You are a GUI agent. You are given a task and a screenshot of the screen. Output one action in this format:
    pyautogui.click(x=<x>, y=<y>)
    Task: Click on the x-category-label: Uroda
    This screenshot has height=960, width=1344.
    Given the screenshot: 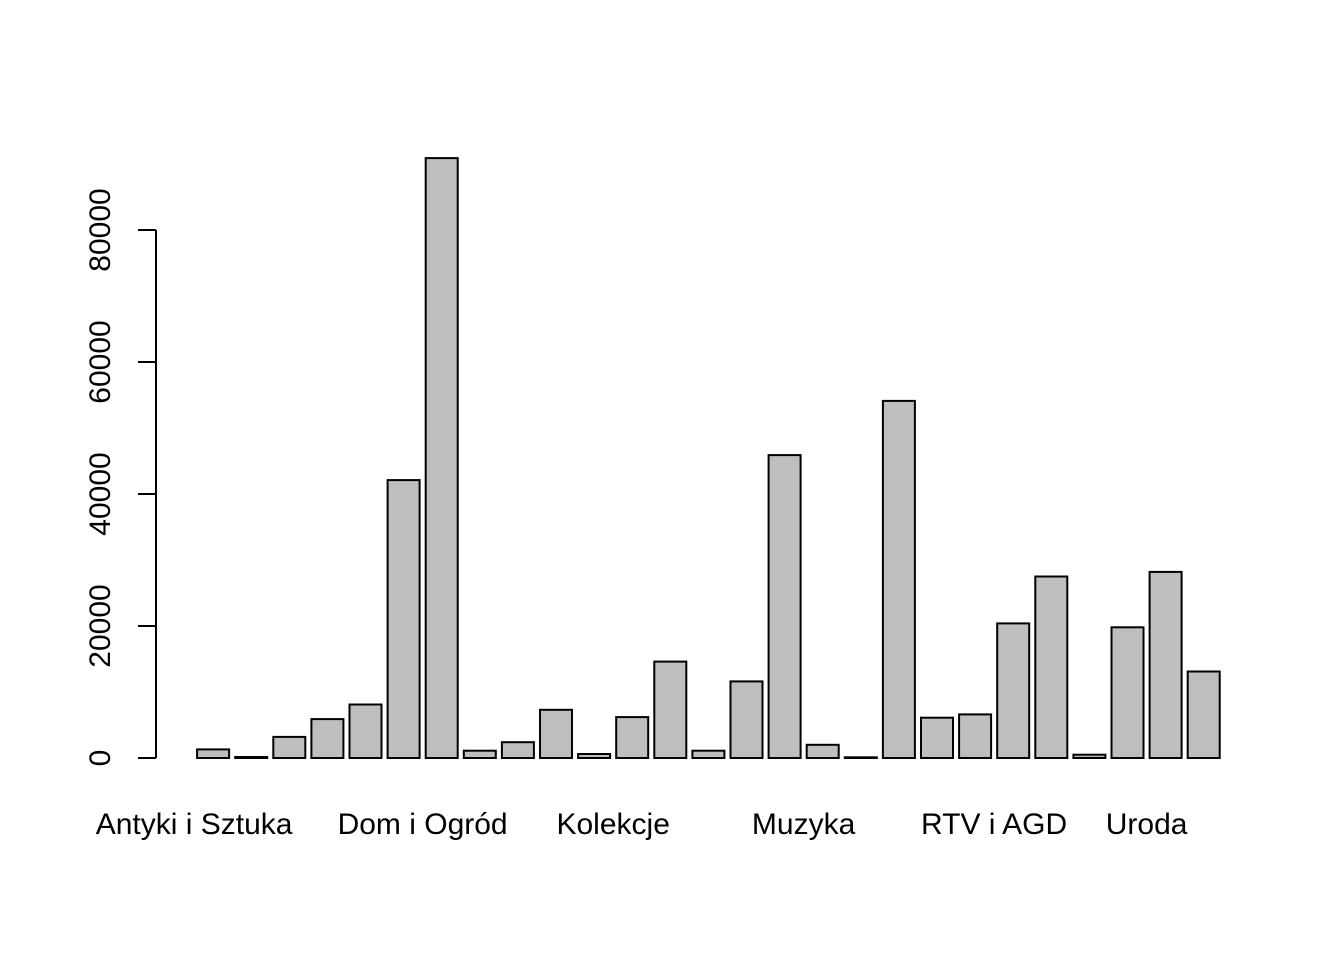 What is the action you would take?
    pyautogui.click(x=1147, y=824)
    